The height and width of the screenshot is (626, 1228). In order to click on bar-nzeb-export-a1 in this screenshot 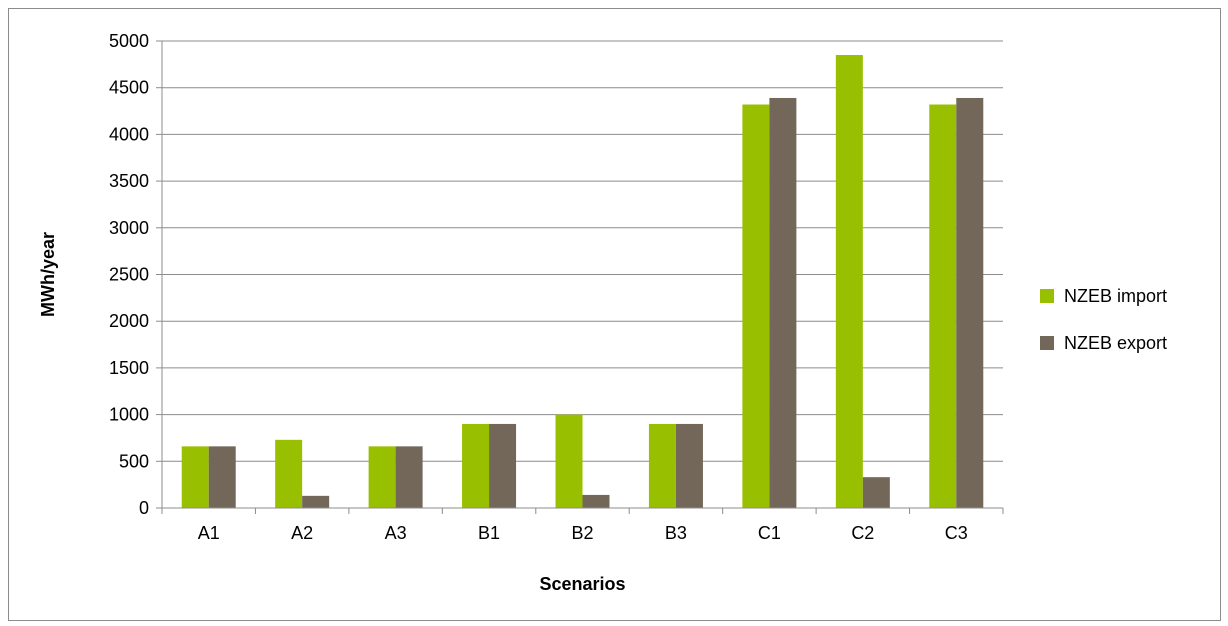, I will do `click(222, 477)`.